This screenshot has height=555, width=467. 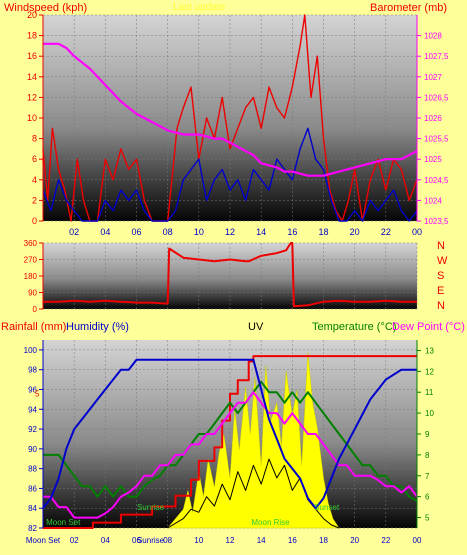 What do you see at coordinates (385, 540) in the screenshot?
I see `weather-x-tick-label: 22` at bounding box center [385, 540].